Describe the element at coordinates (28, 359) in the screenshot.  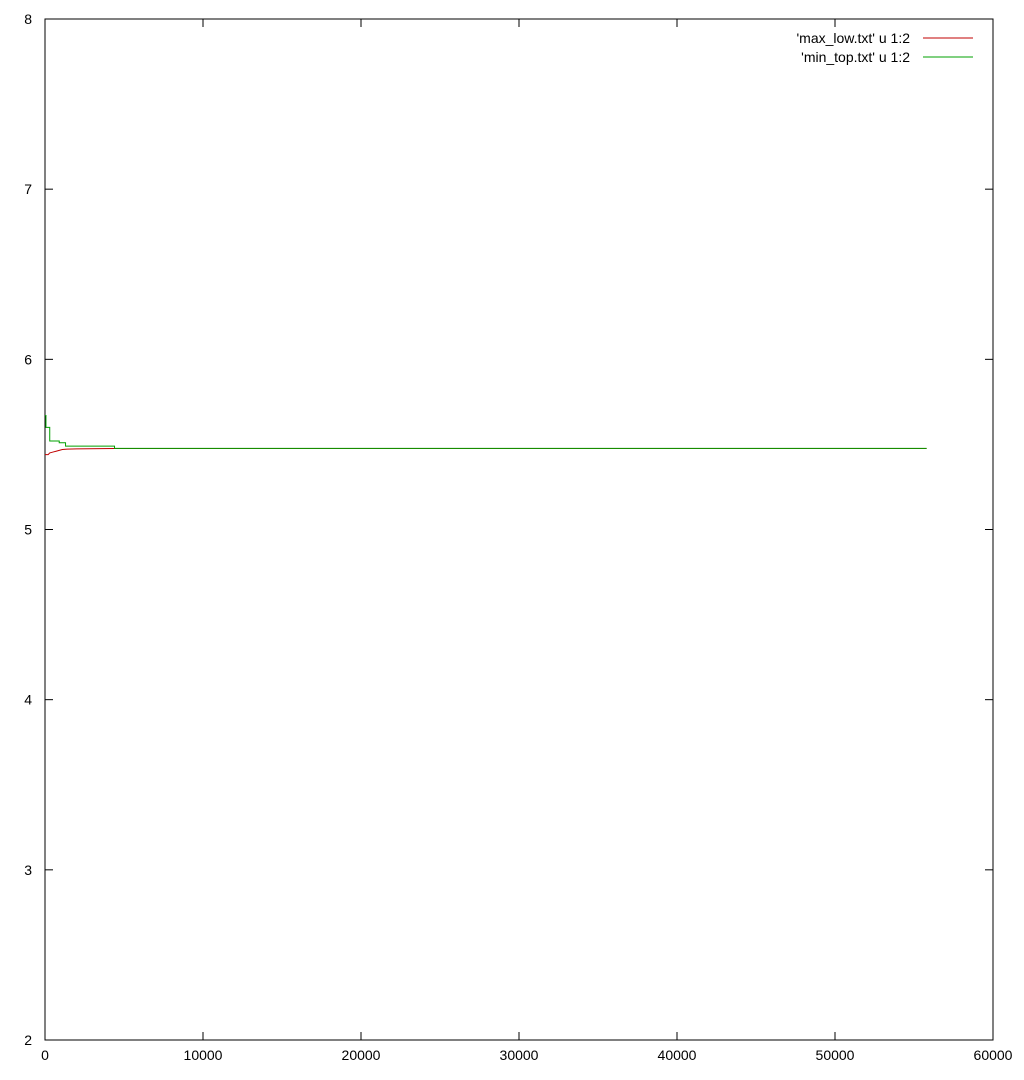
I see `y-tick-label: 6` at that location.